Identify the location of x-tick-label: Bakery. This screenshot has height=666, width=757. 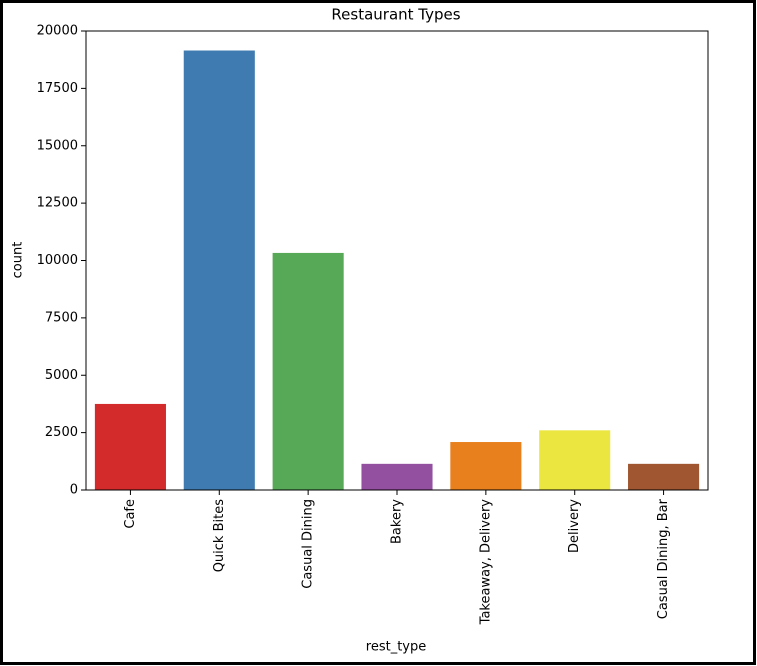
(397, 521).